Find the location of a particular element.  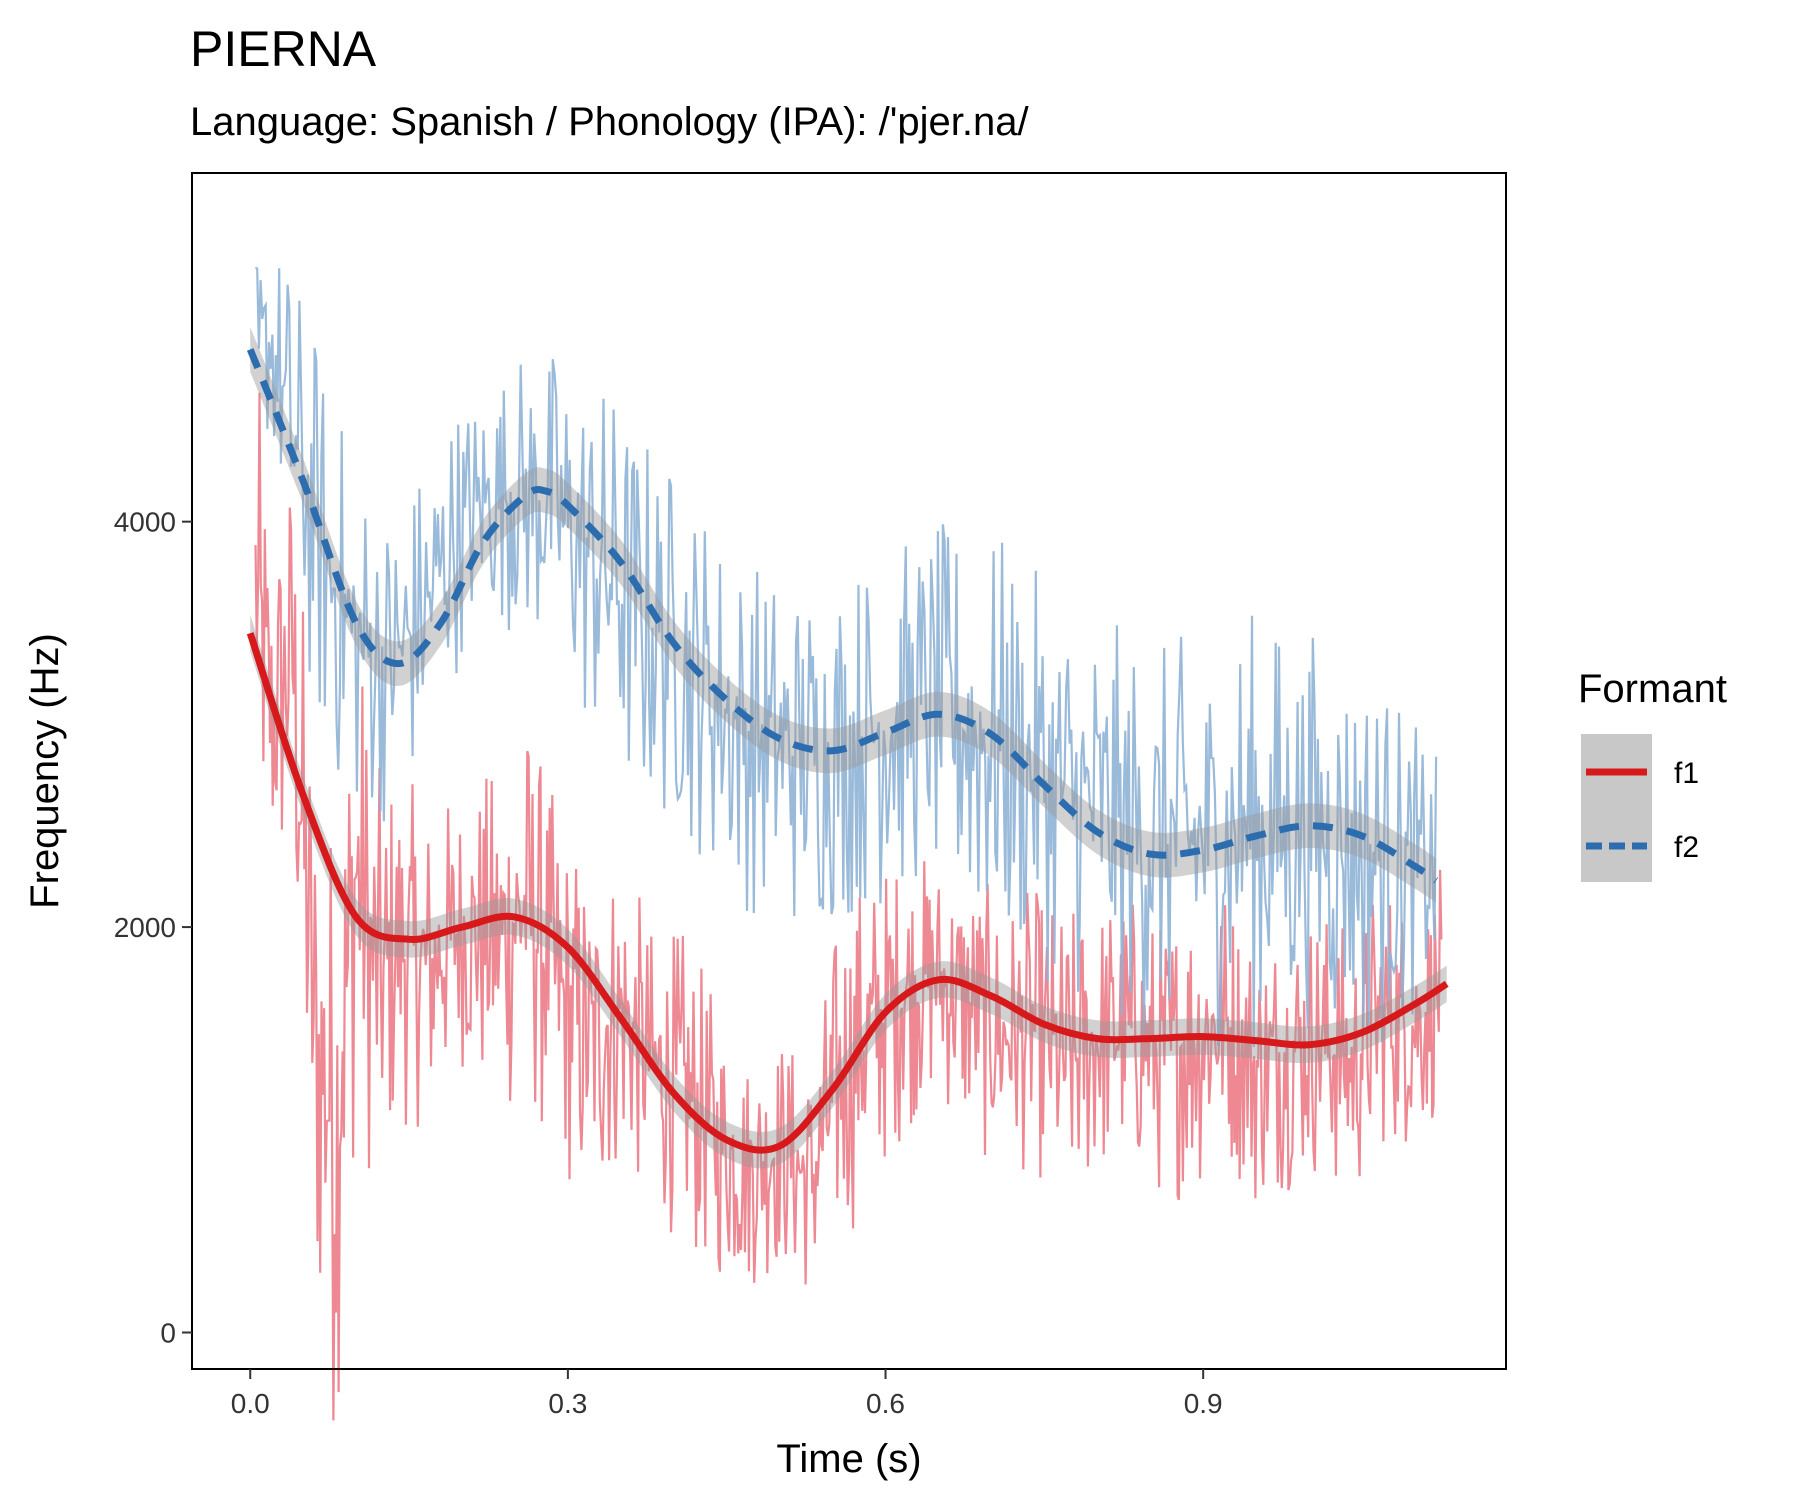

y-tick-label: 0 is located at coordinates (168, 1333).